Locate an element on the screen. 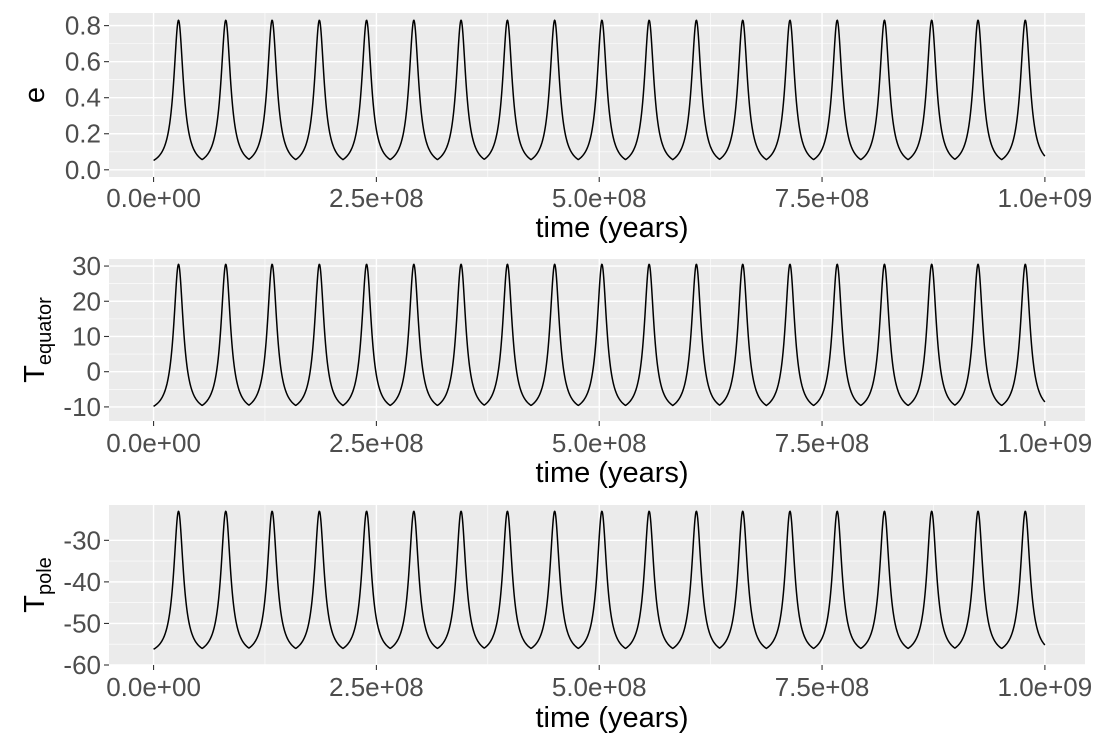 The width and height of the screenshot is (1100, 750). y-tick-label: -50 is located at coordinates (82, 623).